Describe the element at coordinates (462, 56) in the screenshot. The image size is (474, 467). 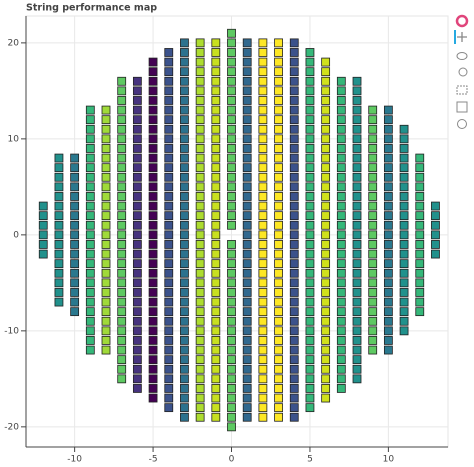
I see `lasso-tool` at that location.